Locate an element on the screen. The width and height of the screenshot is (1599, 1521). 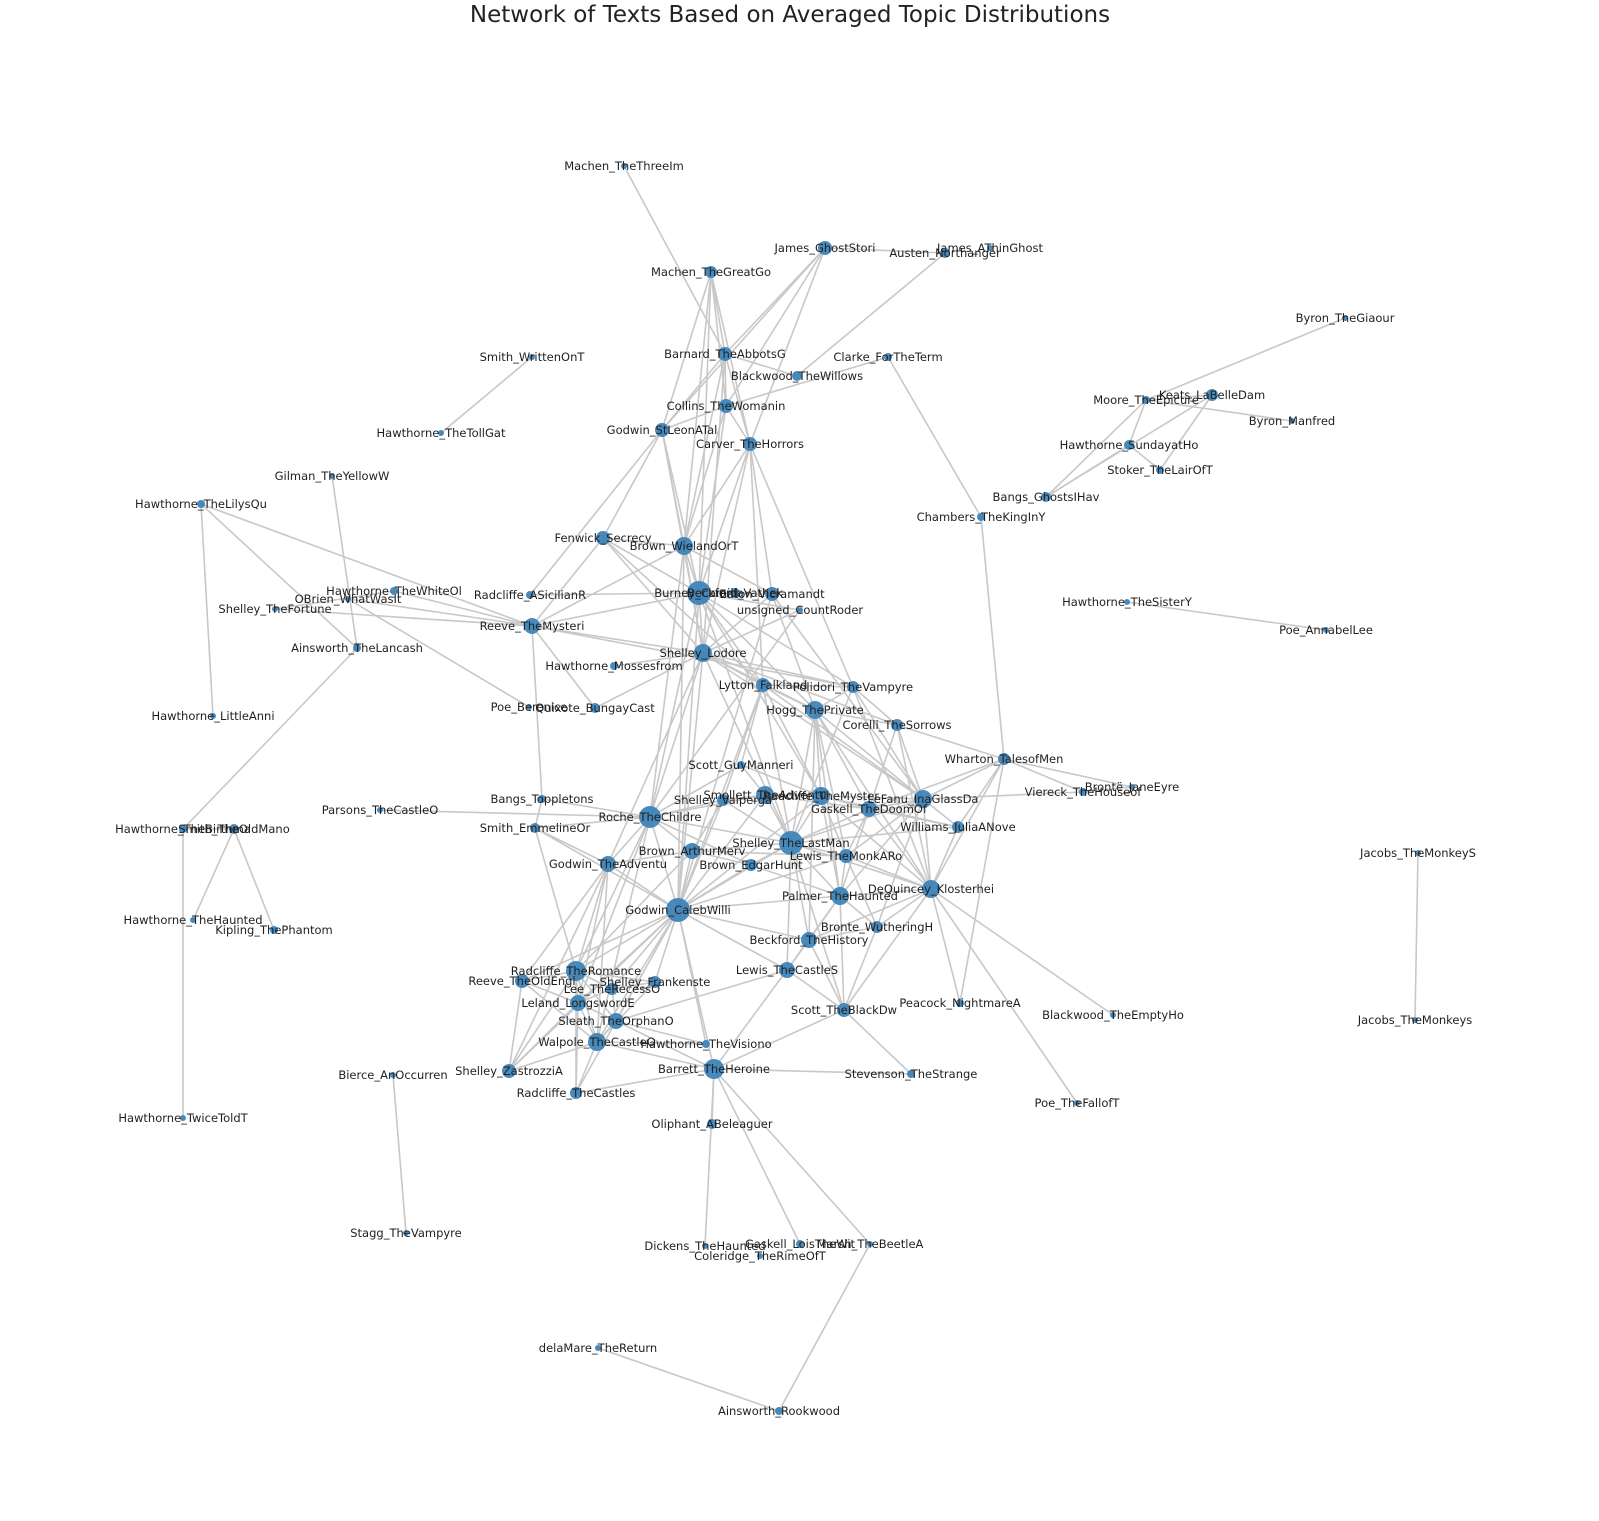
node-Bangs_GhostsIHav is located at coordinates (1046, 497).